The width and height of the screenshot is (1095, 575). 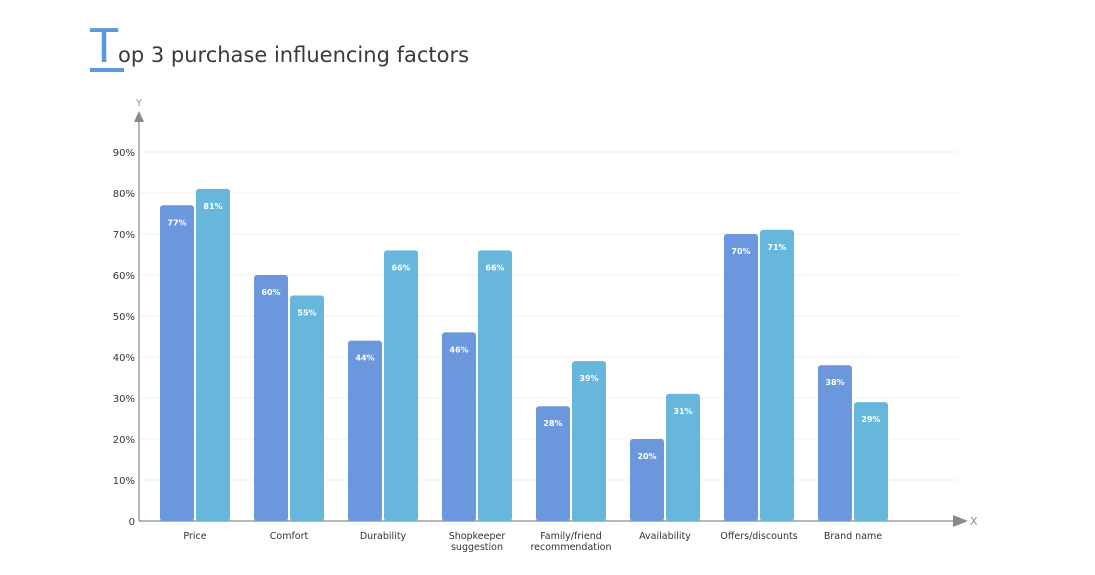 I want to click on data-label: 70%, so click(x=740, y=251).